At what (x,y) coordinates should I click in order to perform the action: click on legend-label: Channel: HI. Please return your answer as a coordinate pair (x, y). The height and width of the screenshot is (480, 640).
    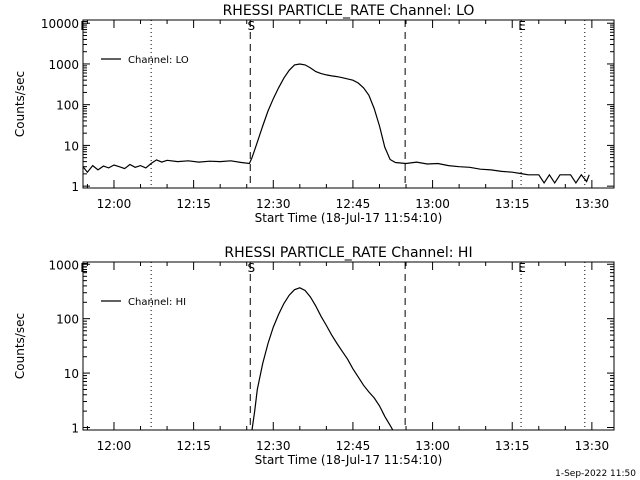
    Looking at the image, I should click on (157, 302).